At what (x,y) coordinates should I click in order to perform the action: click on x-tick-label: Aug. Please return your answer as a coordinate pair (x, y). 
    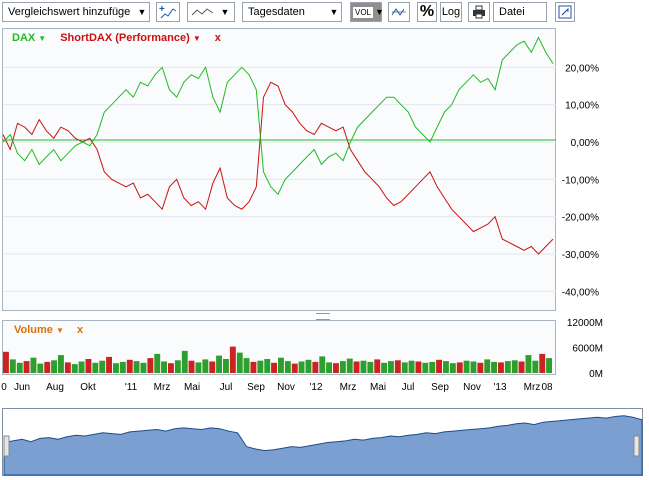
    Looking at the image, I should click on (55, 387).